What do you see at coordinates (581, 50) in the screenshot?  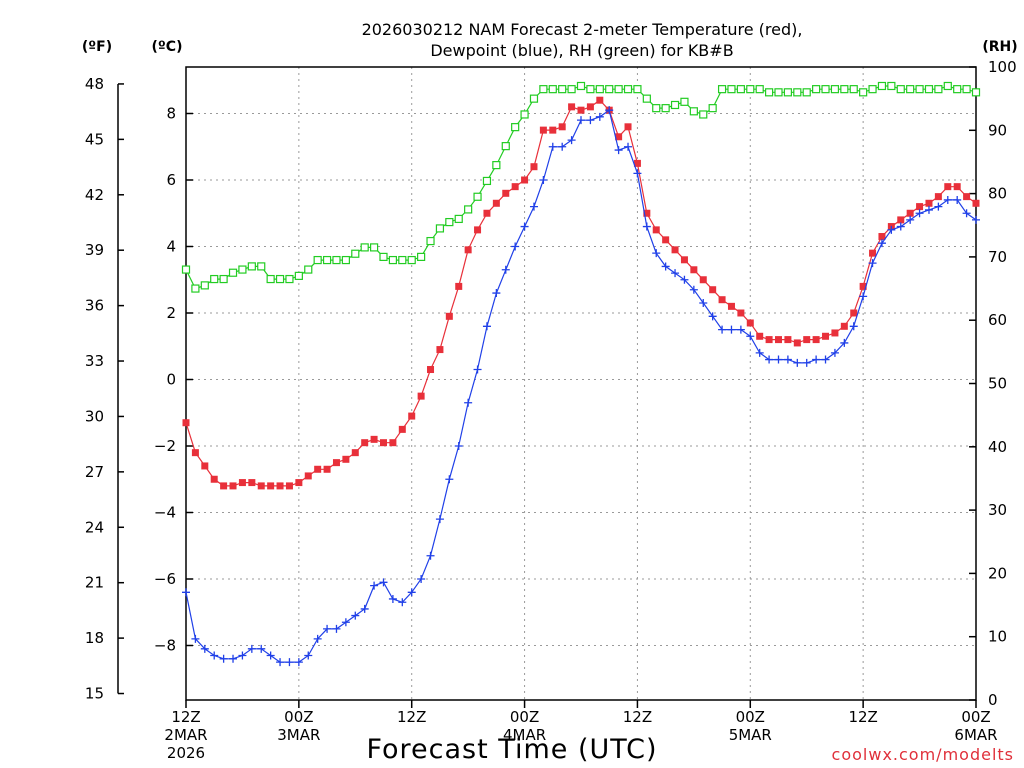 I see `chart-title-line2: Dewpoint (blue), RH (green) for KB#B` at bounding box center [581, 50].